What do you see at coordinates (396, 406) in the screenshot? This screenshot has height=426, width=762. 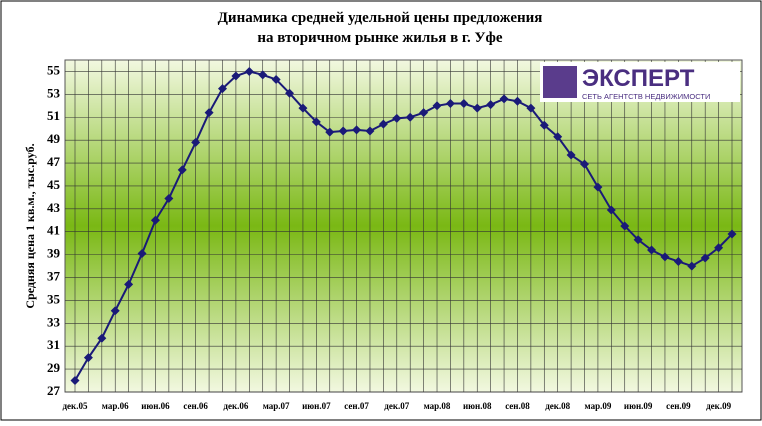 I see `x-tick-label: дек.07` at bounding box center [396, 406].